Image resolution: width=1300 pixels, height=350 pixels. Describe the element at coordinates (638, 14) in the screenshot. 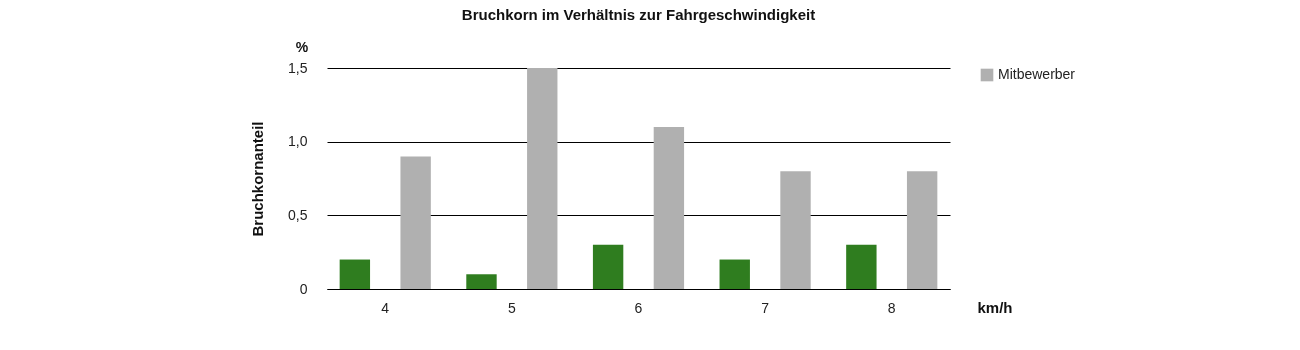

I see `chart-title: Bruchkorn im Verhältnis zur Fahrgeschwindigkeit` at that location.